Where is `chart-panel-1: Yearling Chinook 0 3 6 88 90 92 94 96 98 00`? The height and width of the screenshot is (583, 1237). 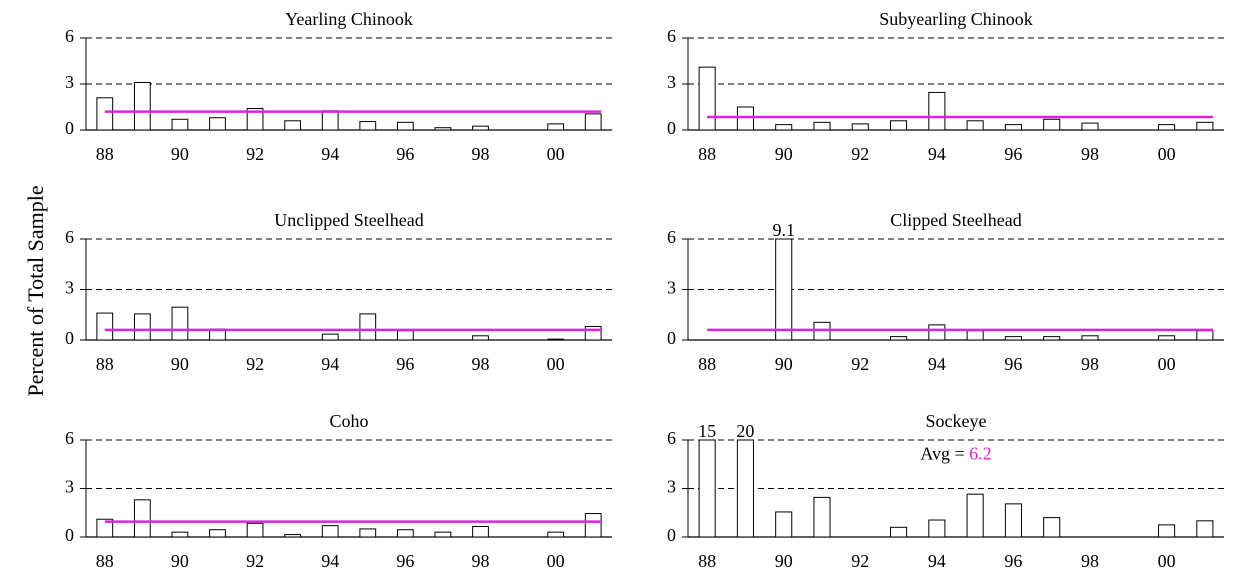
chart-panel-1: Yearling Chinook 0 3 6 88 90 92 94 96 98 00 is located at coordinates (338, 86).